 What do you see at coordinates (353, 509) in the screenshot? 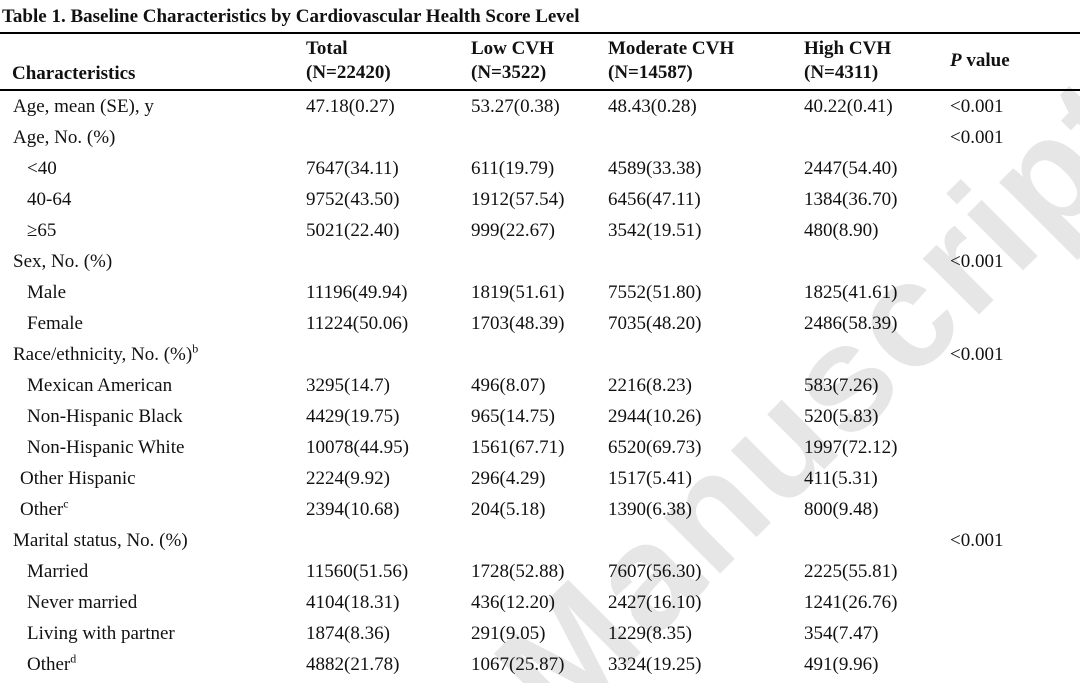
I see `cell-value: 2394(10.68)` at bounding box center [353, 509].